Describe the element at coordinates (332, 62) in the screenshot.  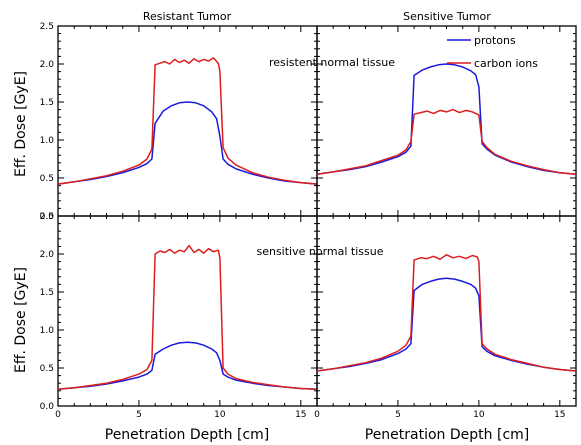
I see `annotation-resistent-normal-tissue: resistent normal tissue` at that location.